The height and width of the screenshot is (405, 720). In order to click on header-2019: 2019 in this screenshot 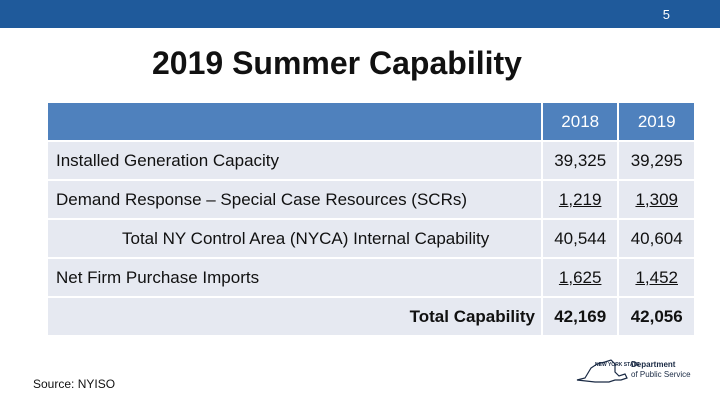, I will do `click(656, 121)`.